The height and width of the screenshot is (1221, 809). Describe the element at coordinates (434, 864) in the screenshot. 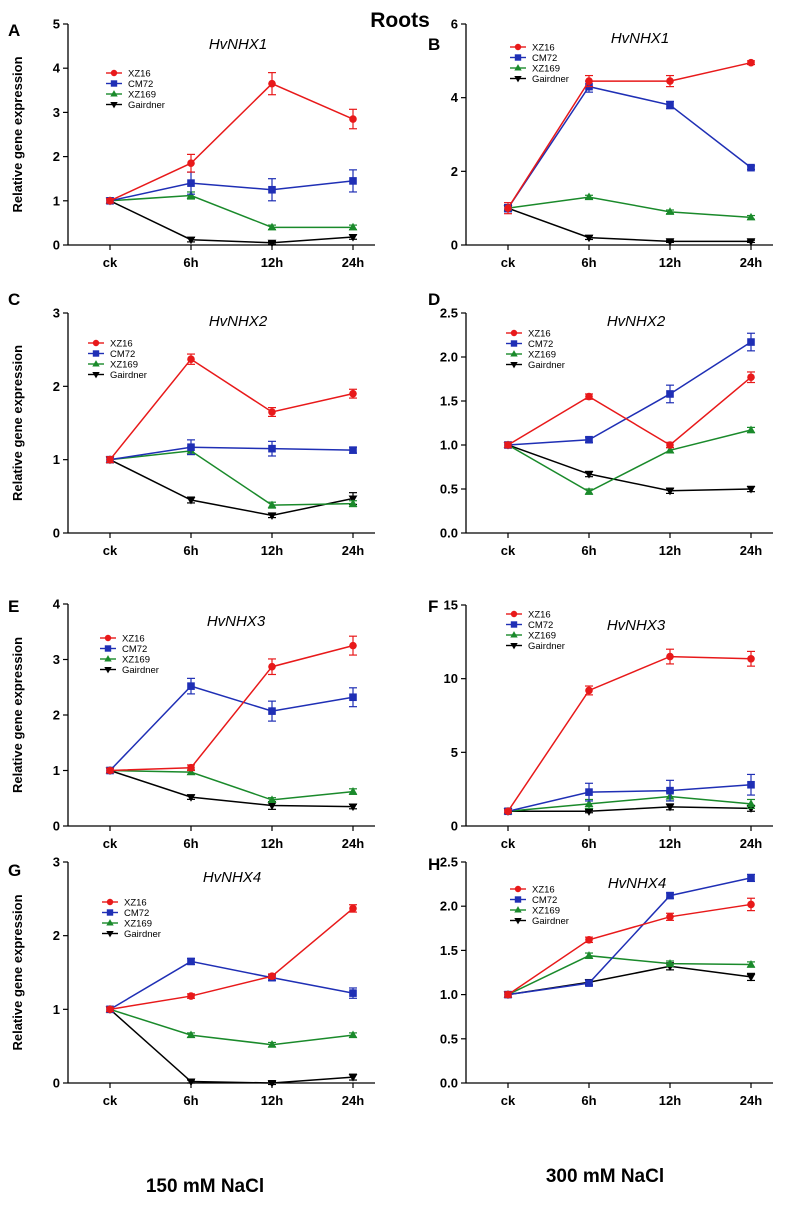

I see `panel-letter: H` at that location.